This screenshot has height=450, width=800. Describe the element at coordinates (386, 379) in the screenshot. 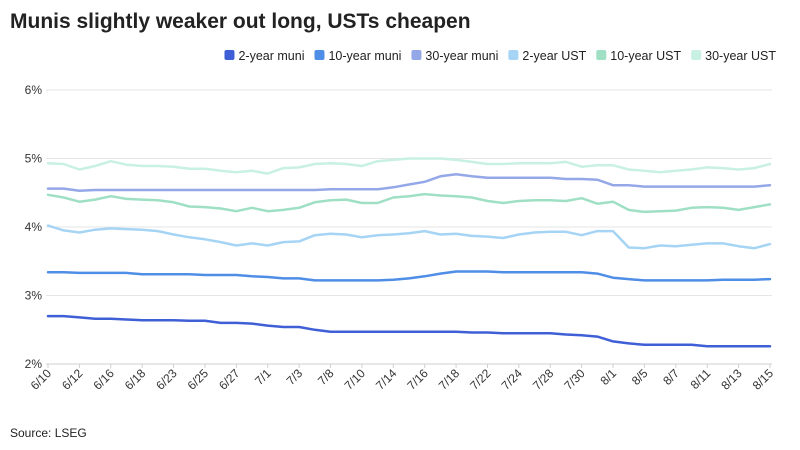

I see `x-tick-label: 7/14` at that location.